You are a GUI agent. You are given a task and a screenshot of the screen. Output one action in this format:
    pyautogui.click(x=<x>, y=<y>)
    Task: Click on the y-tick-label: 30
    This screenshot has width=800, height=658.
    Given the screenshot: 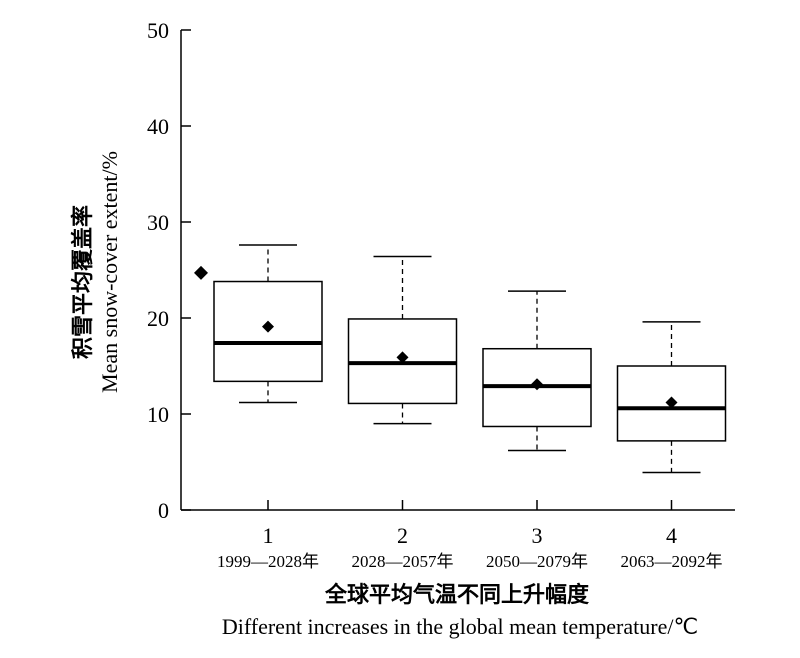 What is the action you would take?
    pyautogui.click(x=158, y=222)
    